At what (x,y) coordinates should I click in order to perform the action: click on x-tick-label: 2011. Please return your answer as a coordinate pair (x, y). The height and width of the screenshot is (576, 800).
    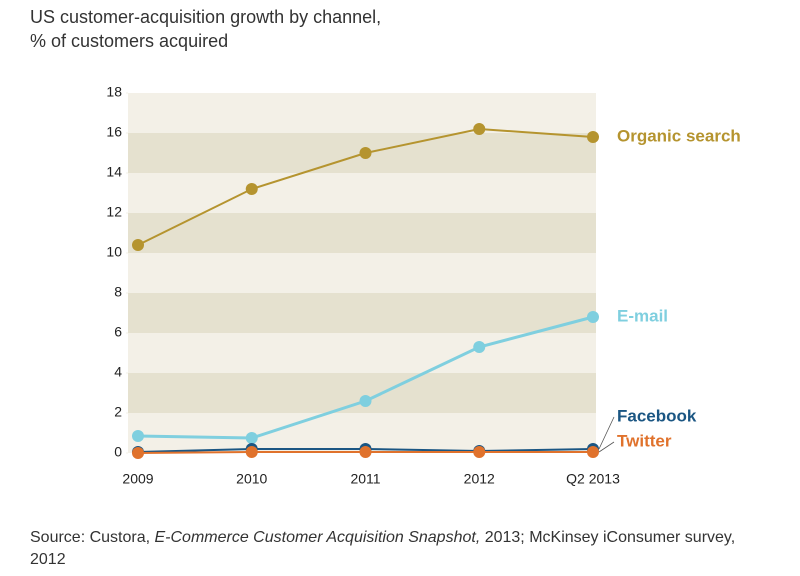
    Looking at the image, I should click on (365, 479).